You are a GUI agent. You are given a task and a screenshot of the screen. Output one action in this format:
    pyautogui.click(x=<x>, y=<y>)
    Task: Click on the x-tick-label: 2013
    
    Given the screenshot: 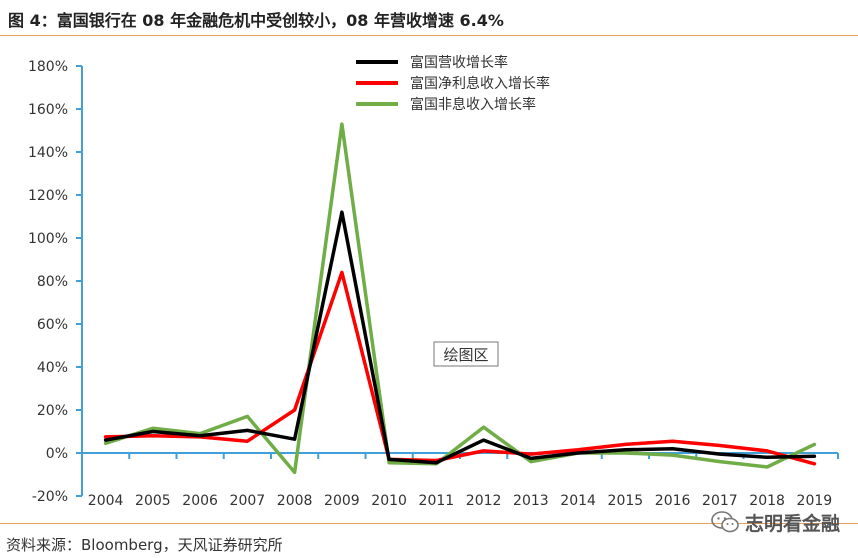 What is the action you would take?
    pyautogui.click(x=531, y=501)
    